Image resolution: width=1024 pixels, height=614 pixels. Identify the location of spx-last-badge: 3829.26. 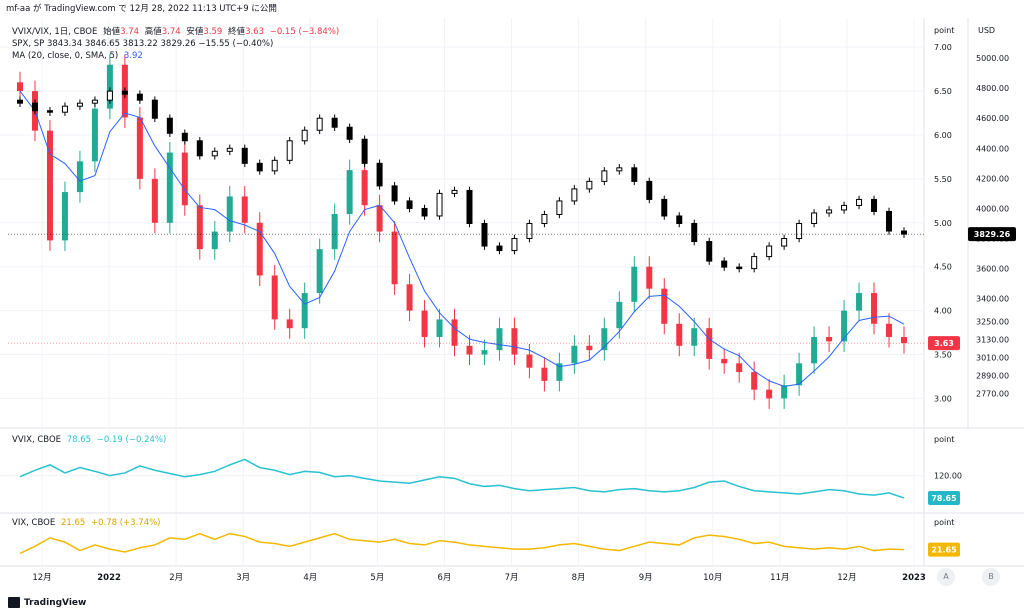
(992, 234).